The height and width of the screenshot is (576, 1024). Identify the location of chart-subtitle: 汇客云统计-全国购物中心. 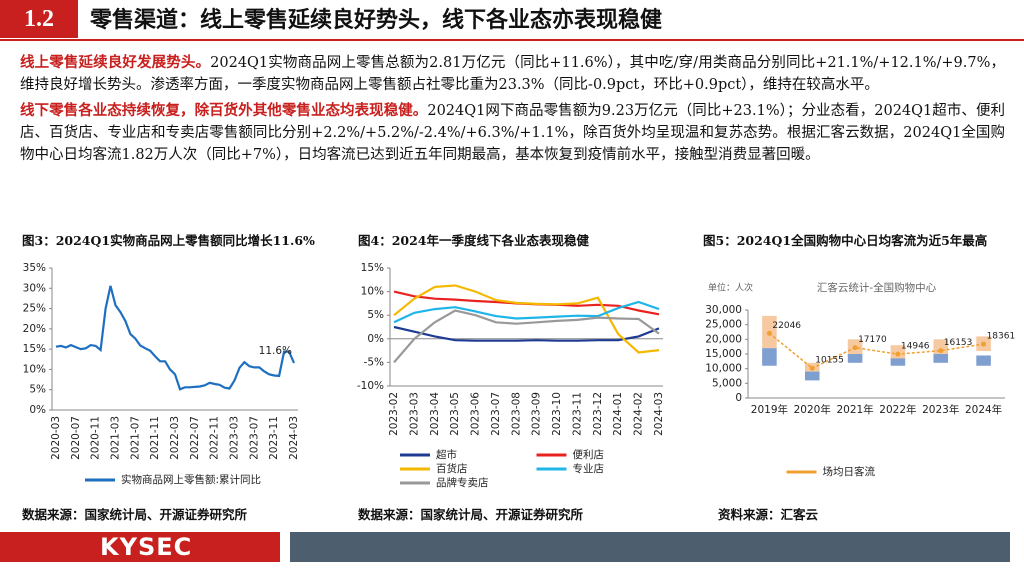
(877, 287).